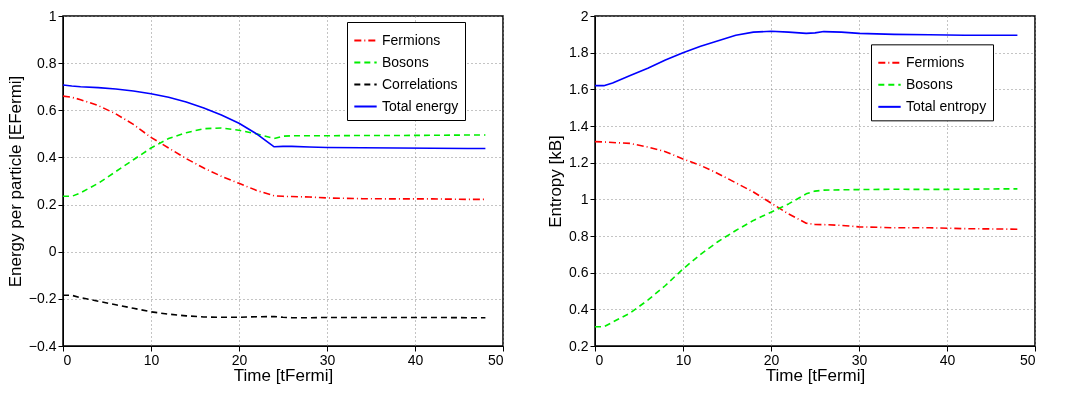  What do you see at coordinates (579, 162) in the screenshot?
I see `y-tick-label: 1.2` at bounding box center [579, 162].